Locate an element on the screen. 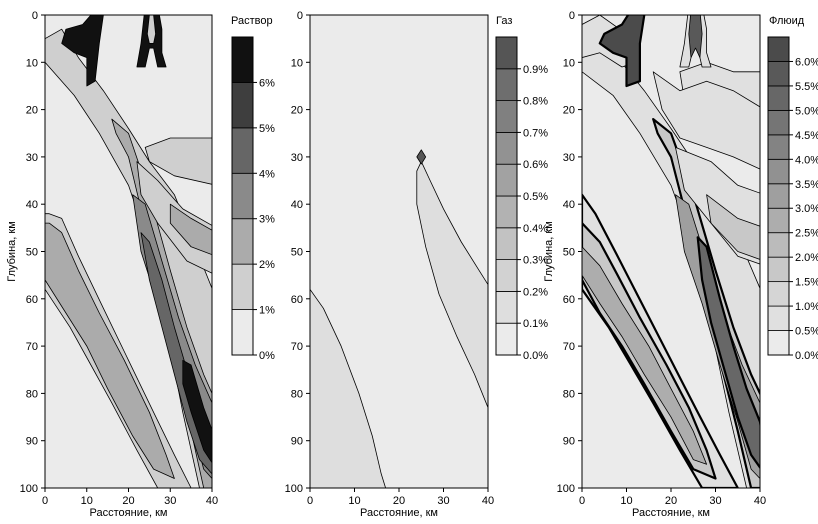  y-tick-label: 60 is located at coordinates (569, 300).